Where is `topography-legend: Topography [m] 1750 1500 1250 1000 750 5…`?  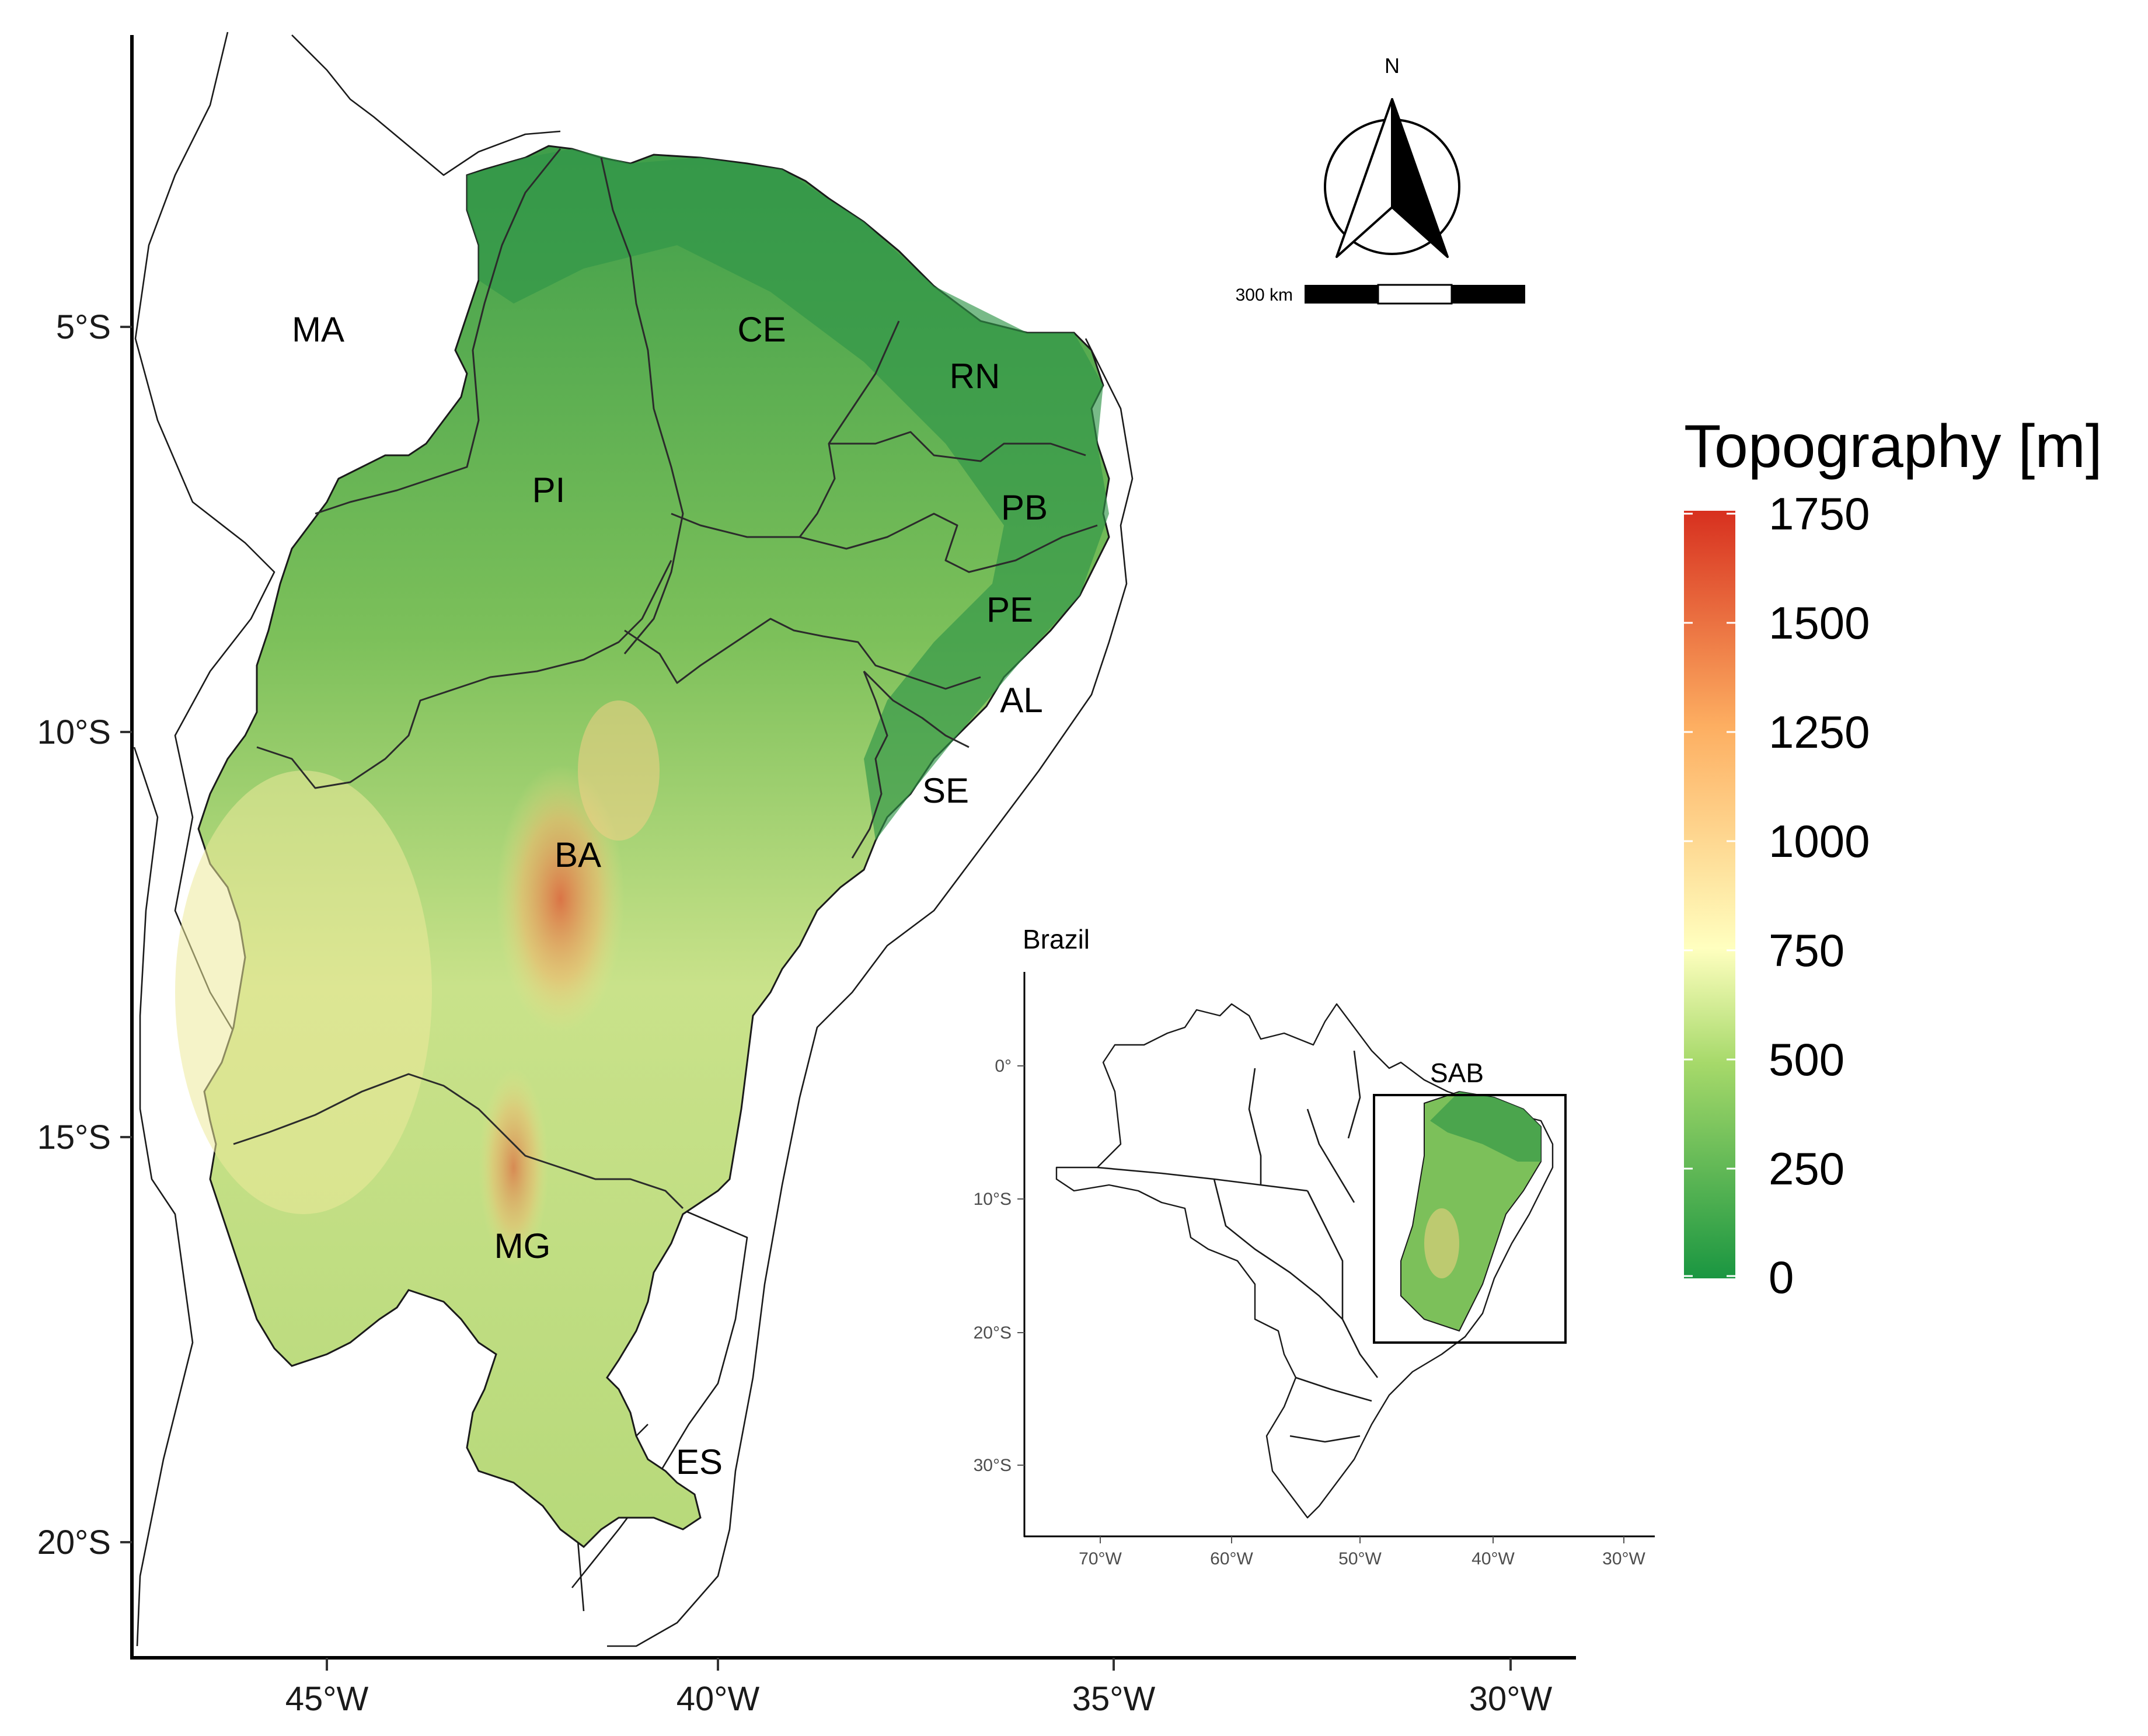
topography-legend: Topography [m] 1750 1500 1250 1000 750 5… is located at coordinates (1893, 858).